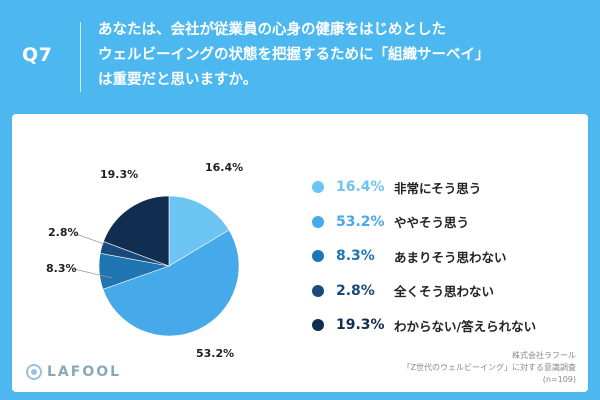  Describe the element at coordinates (465, 326) in the screenshot. I see `legend-label-5: わからない/答えられない` at that location.